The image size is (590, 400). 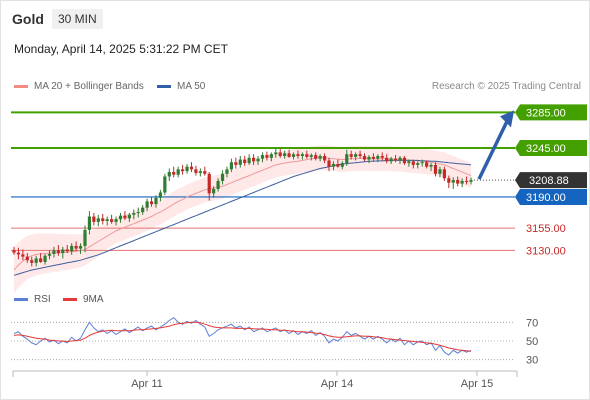 What do you see at coordinates (532, 323) in the screenshot?
I see `rsi-level-label-0: 70` at bounding box center [532, 323].